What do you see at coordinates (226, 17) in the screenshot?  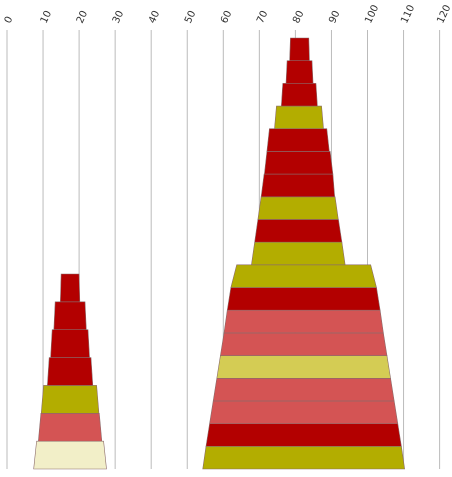 I see `x-tick-label: 60` at bounding box center [226, 17].